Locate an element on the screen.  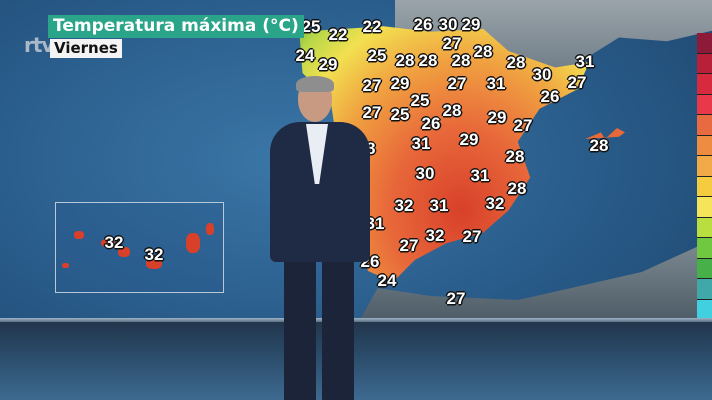
studio-floor-edge is located at coordinates (356, 321).